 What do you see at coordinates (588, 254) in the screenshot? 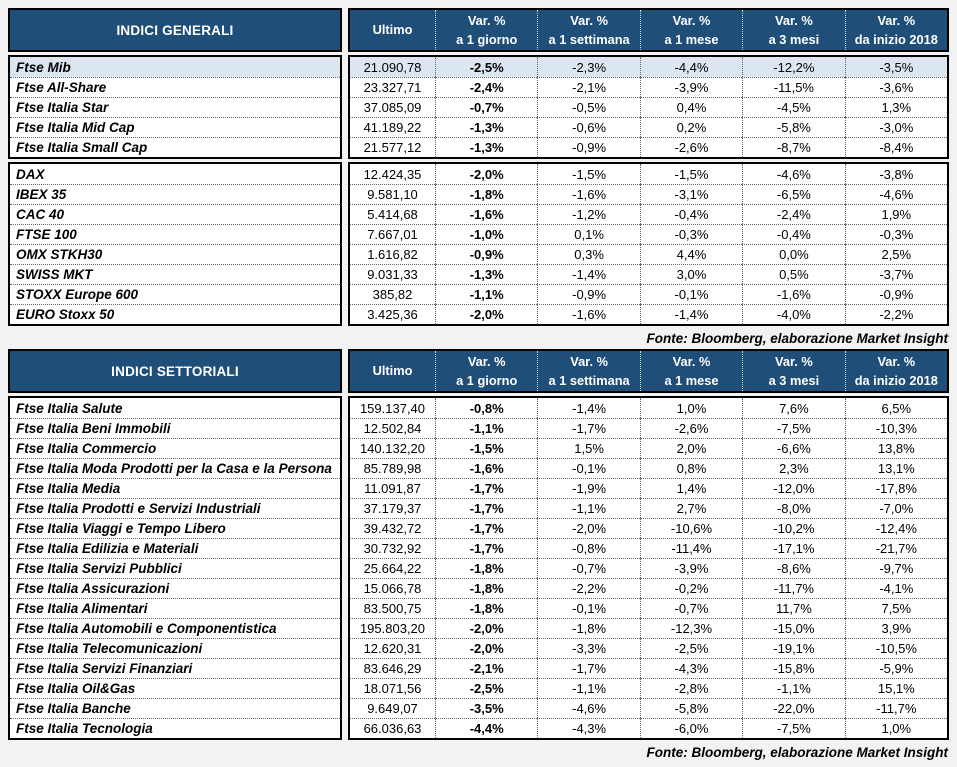
I see `value-pct: 0,3%` at bounding box center [588, 254].